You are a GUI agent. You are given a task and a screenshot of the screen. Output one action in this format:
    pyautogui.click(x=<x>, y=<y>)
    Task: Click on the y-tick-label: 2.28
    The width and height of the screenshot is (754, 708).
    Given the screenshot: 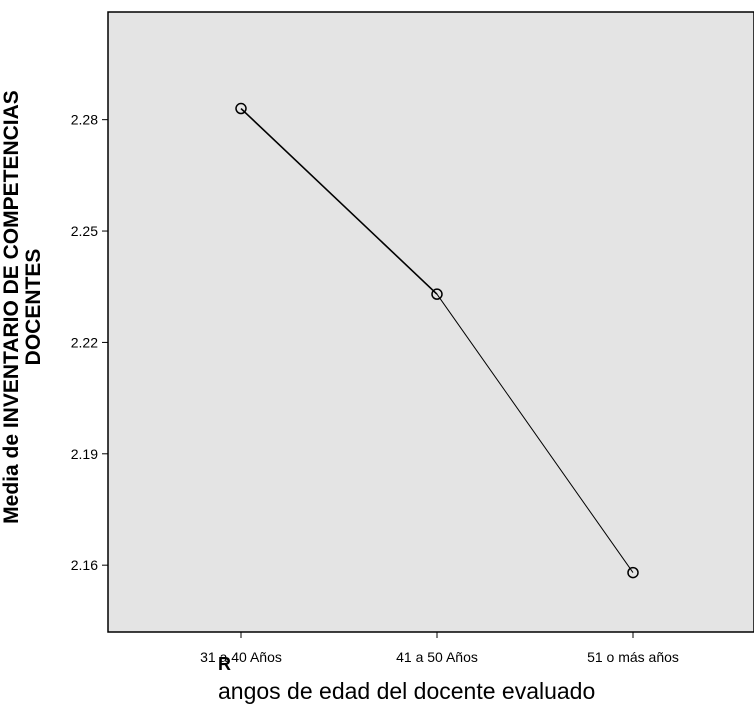 What is the action you would take?
    pyautogui.click(x=84, y=120)
    